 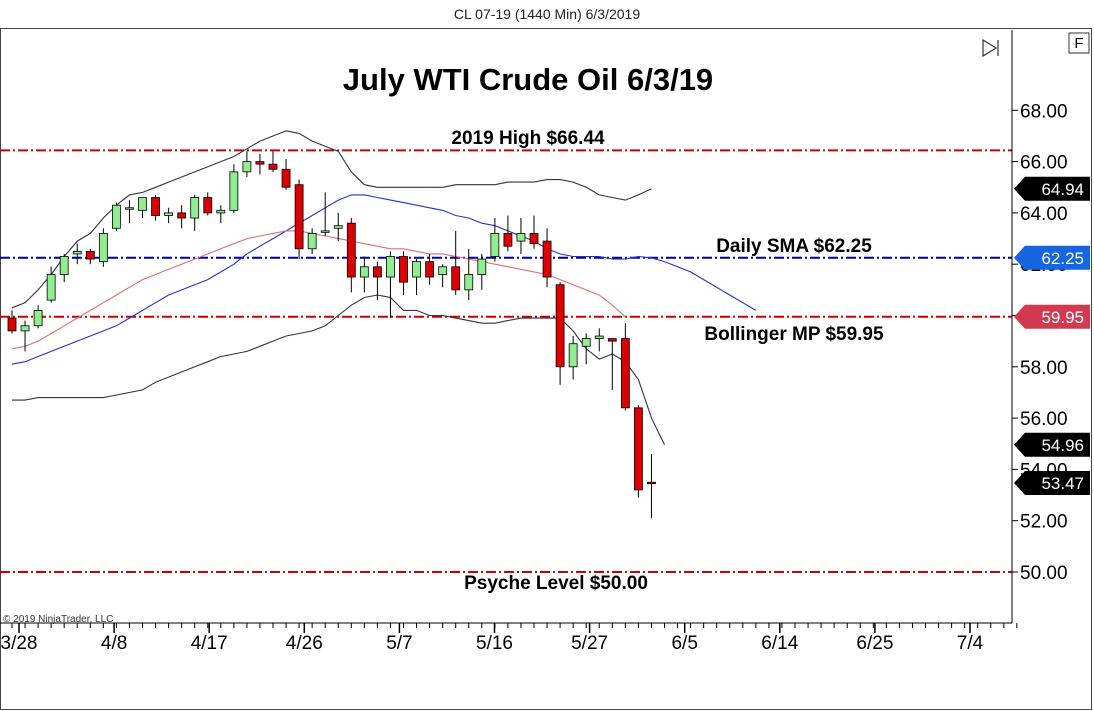 I want to click on x-tick-label: 6/25, so click(x=874, y=643).